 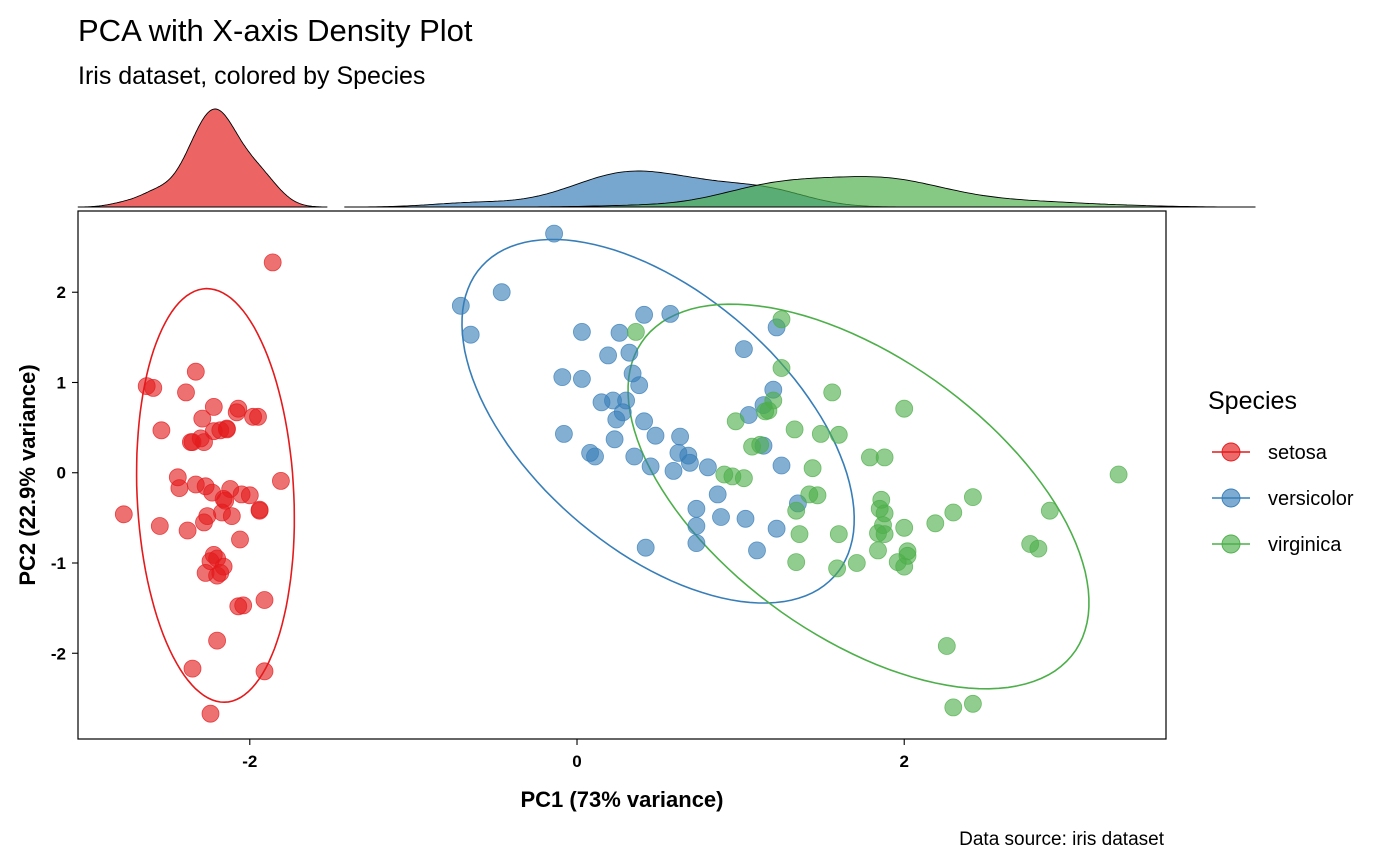 What do you see at coordinates (251, 76) in the screenshot?
I see `chart-subtitle: Iris dataset, colored by Species` at bounding box center [251, 76].